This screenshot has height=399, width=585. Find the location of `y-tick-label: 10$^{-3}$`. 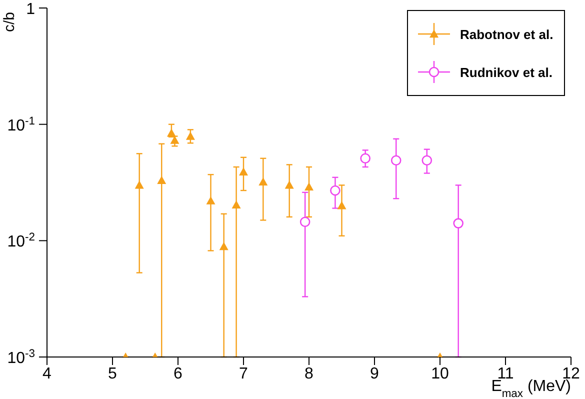

y-tick-label: 10$^{-3}$ is located at coordinates (21, 357).